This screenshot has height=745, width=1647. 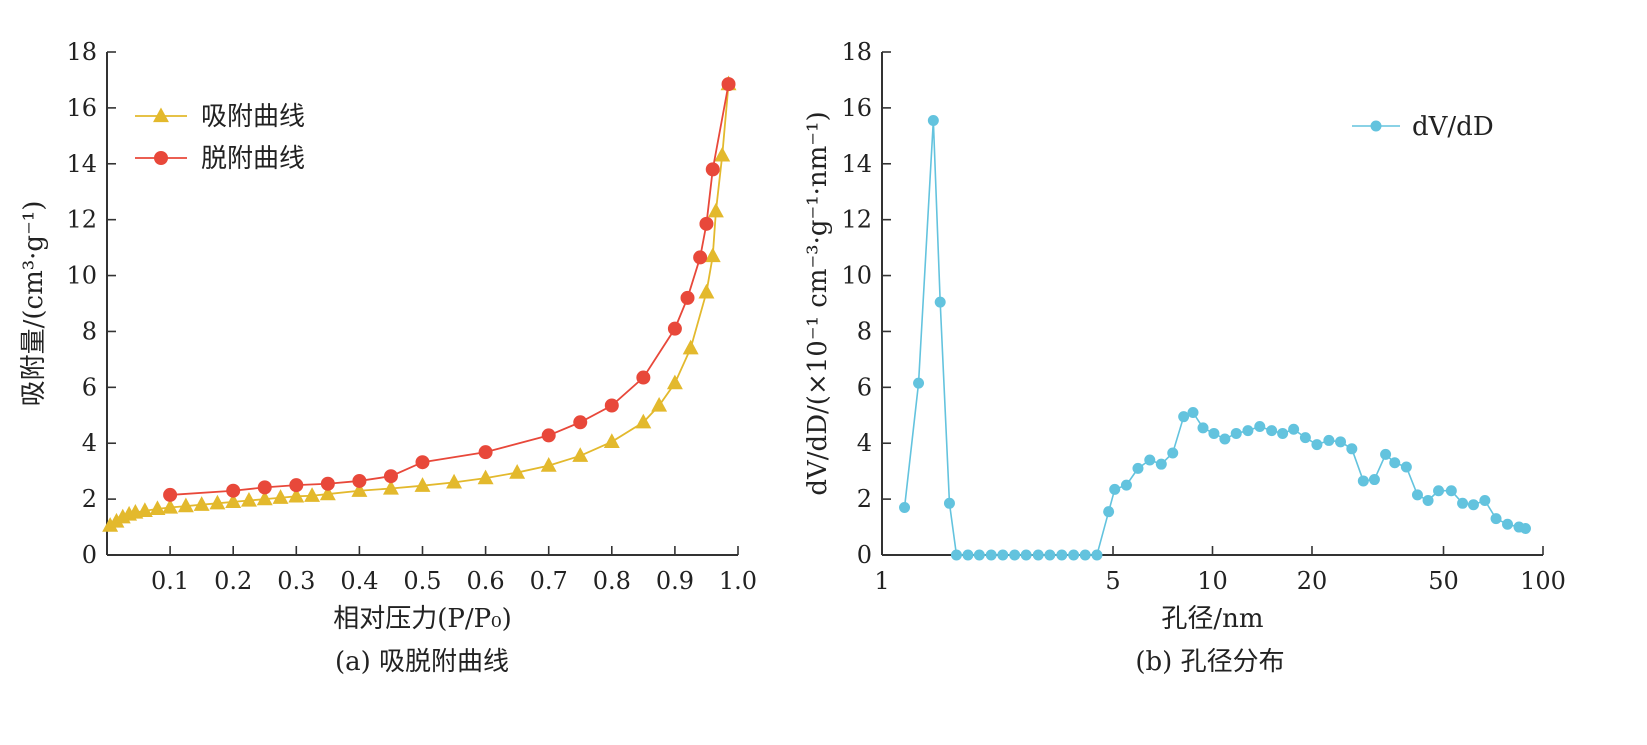 I want to click on y-tick-label: 16, so click(x=81, y=108).